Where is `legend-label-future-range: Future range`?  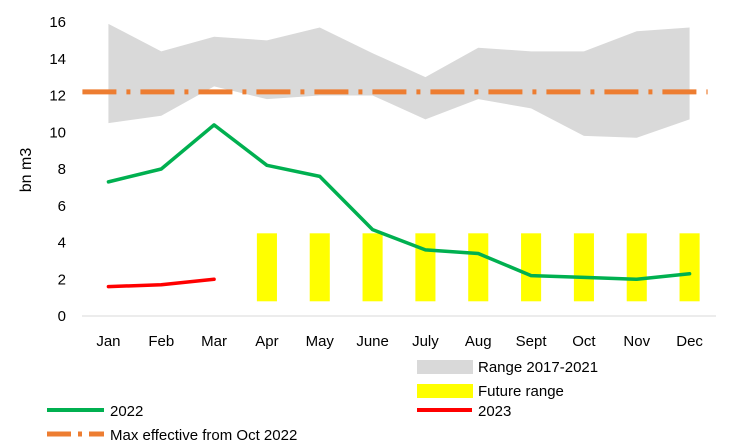 legend-label-future-range: Future range is located at coordinates (521, 391).